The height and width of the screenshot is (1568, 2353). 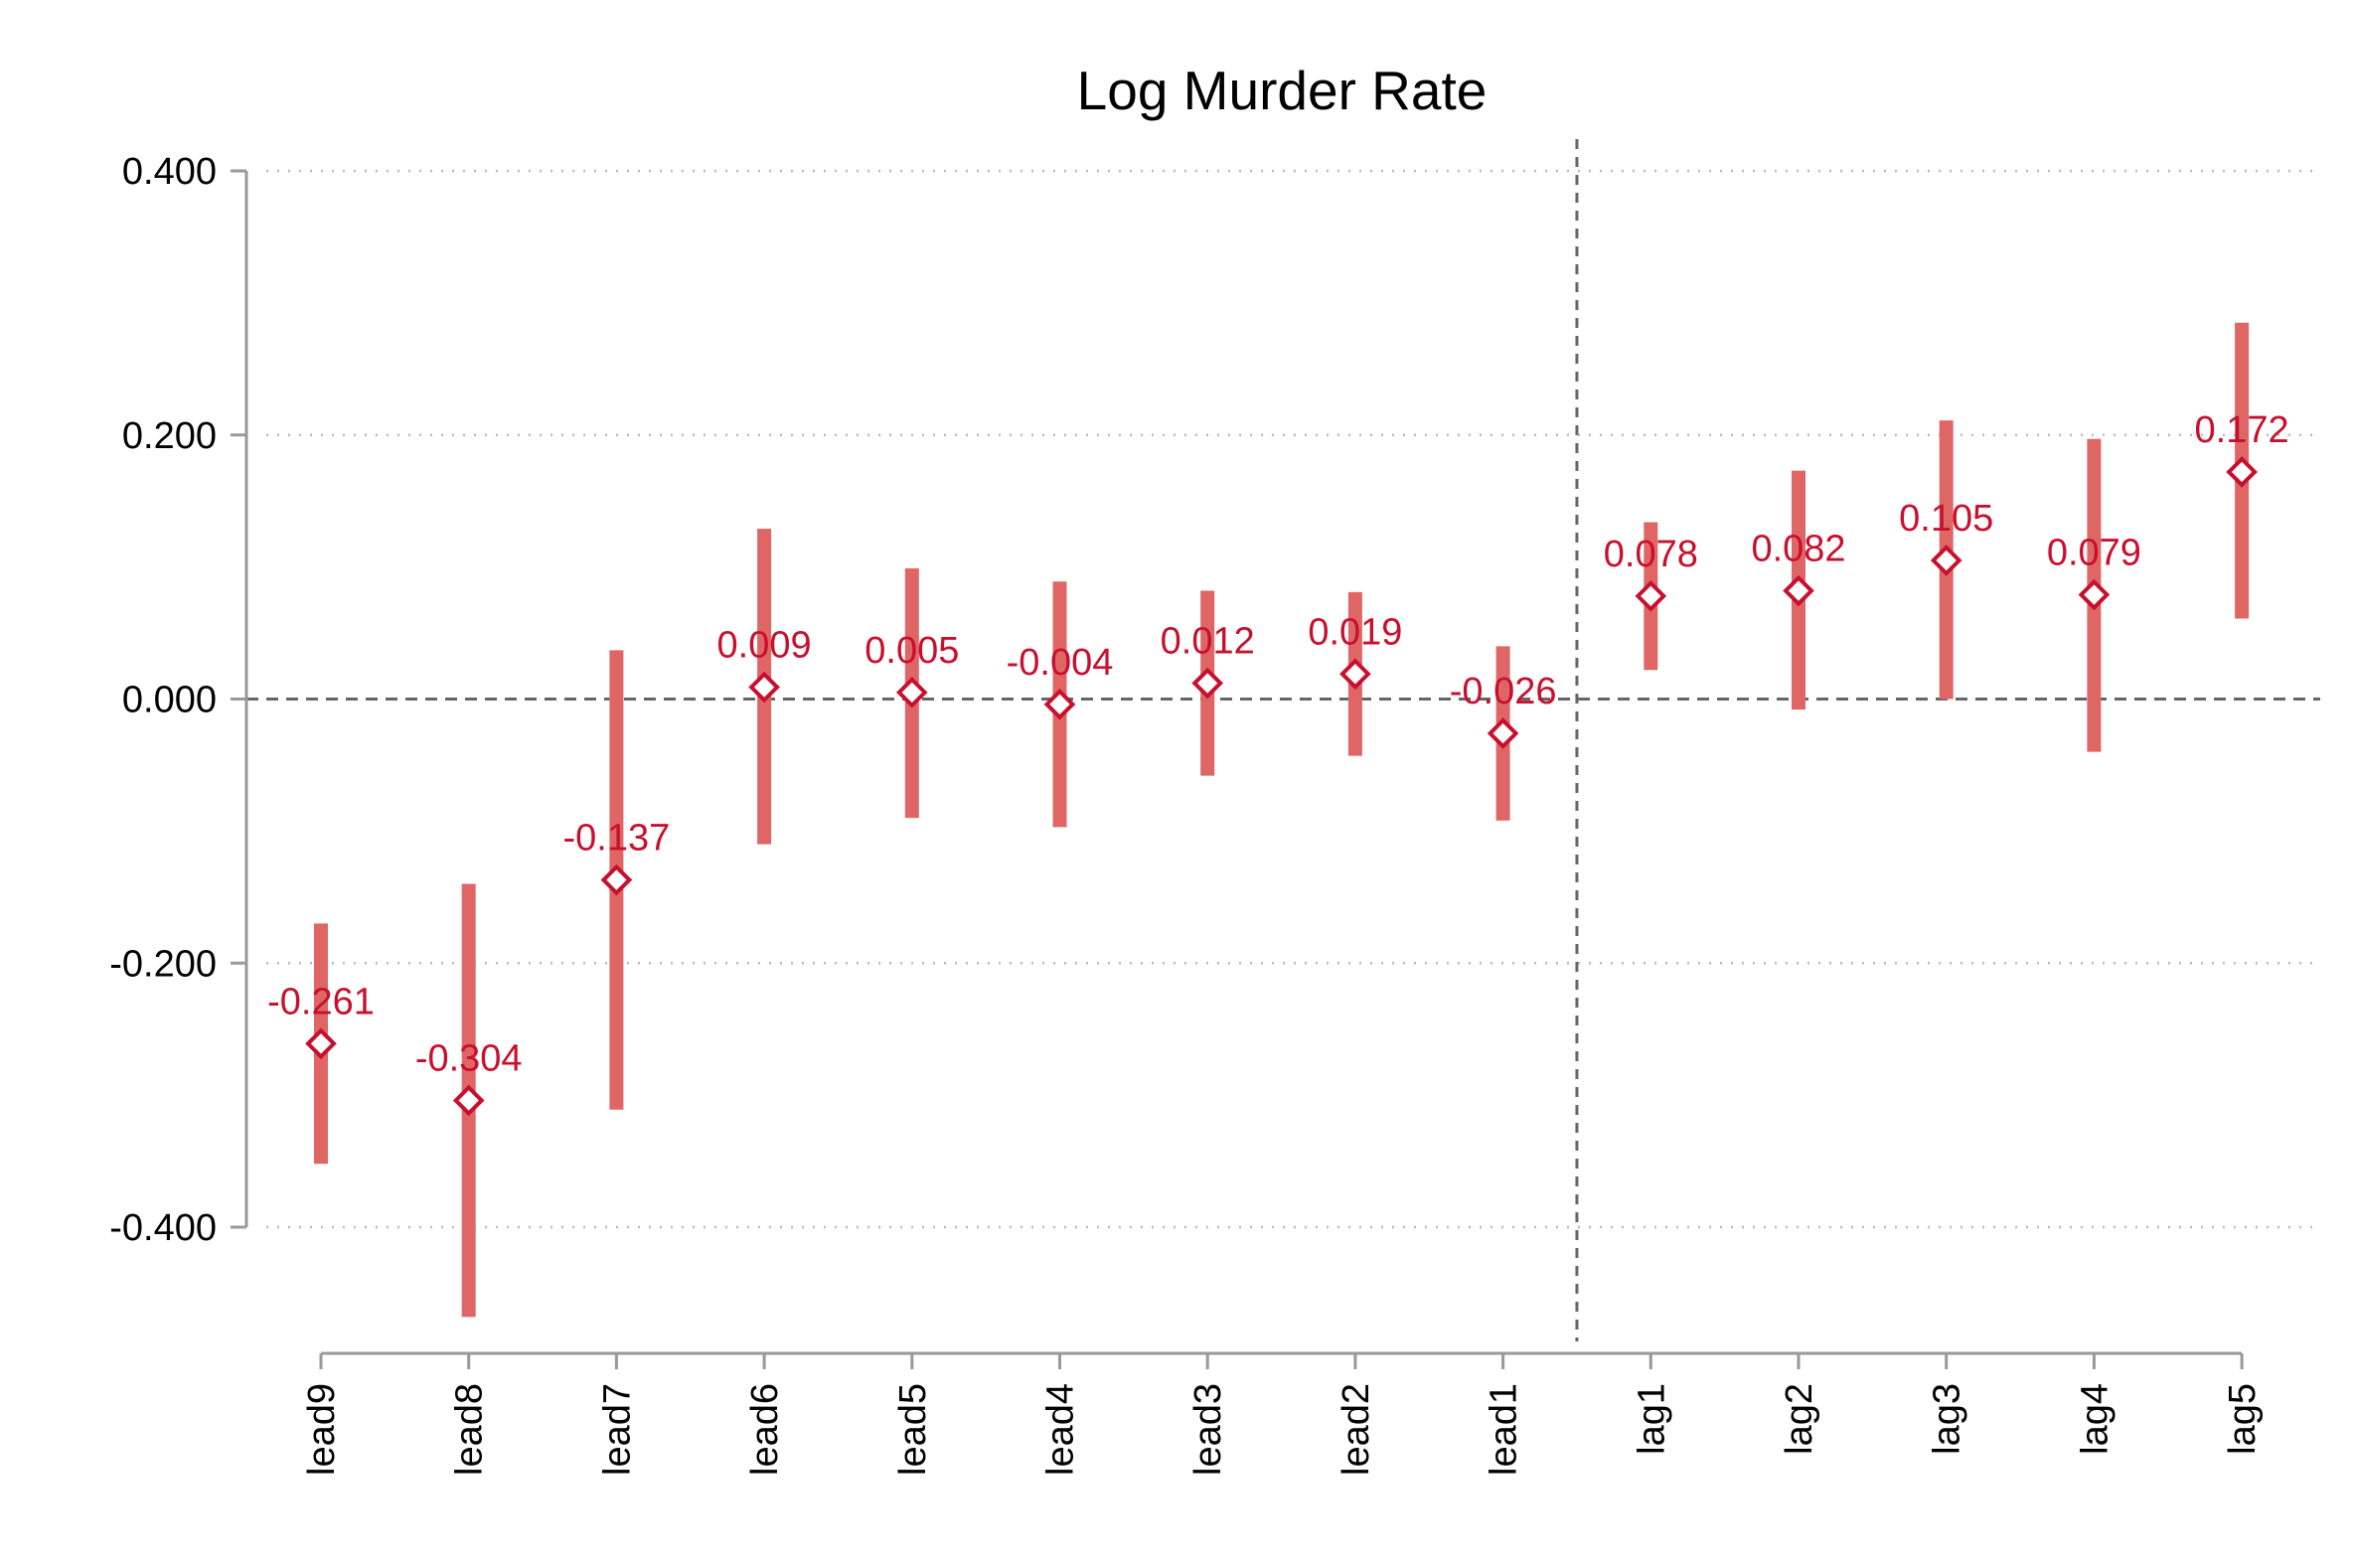 I want to click on data-label: 0.005, so click(x=912, y=651).